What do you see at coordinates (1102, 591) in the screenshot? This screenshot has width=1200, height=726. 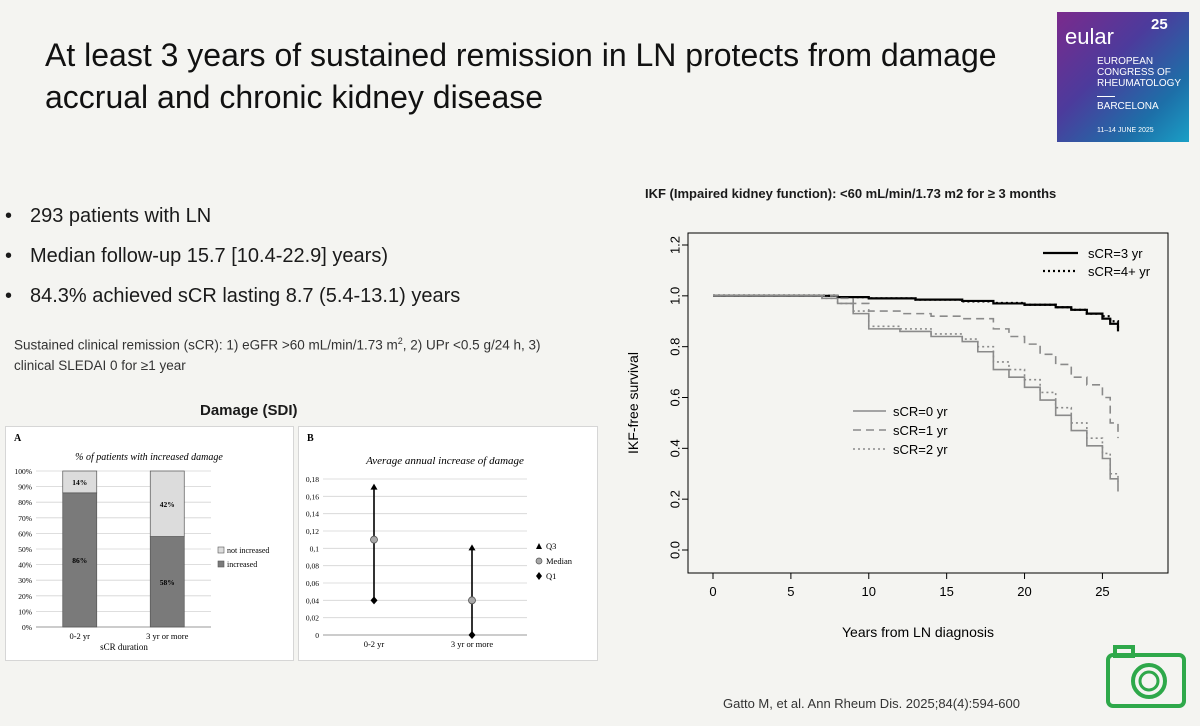 I see `x-tick-label: 25` at bounding box center [1102, 591].